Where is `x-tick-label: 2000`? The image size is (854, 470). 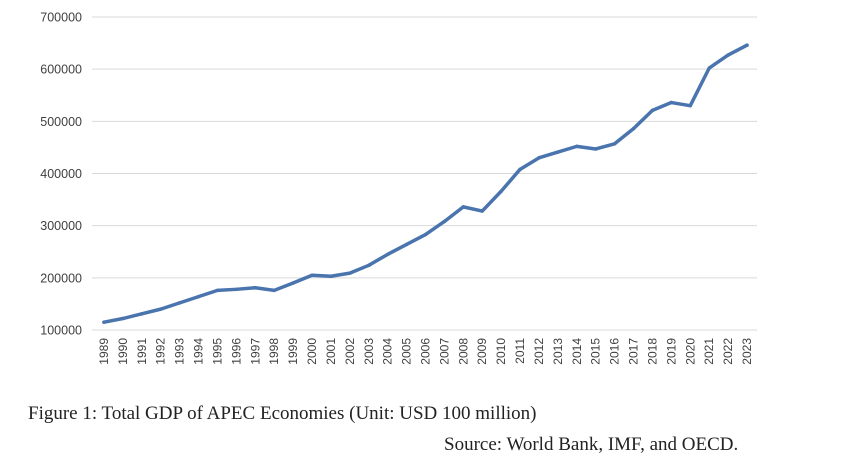 x-tick-label: 2000 is located at coordinates (312, 351).